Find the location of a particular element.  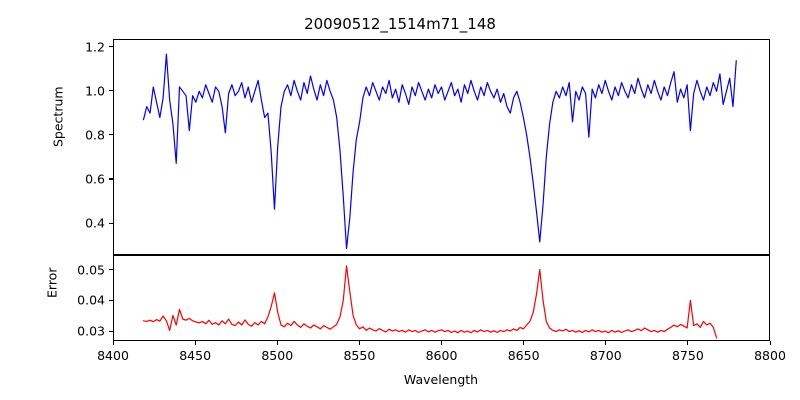

spectrum-y-tick-mark-0.8 is located at coordinates (111, 135).